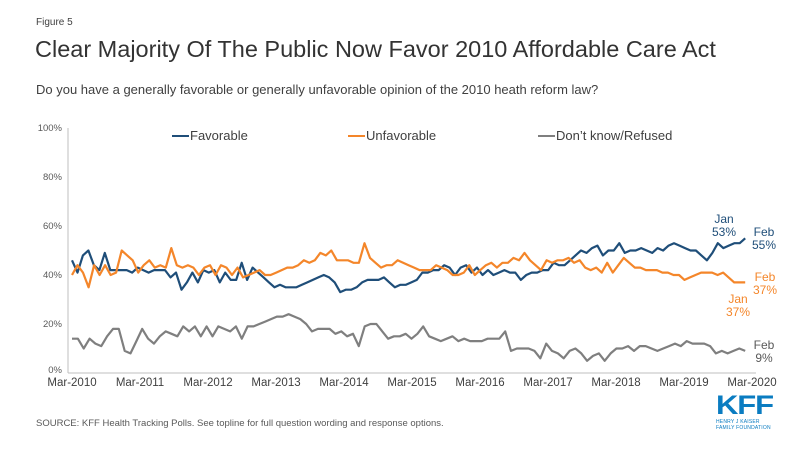  Describe the element at coordinates (207, 383) in the screenshot. I see `x-tick-label: Mar-2012` at that location.